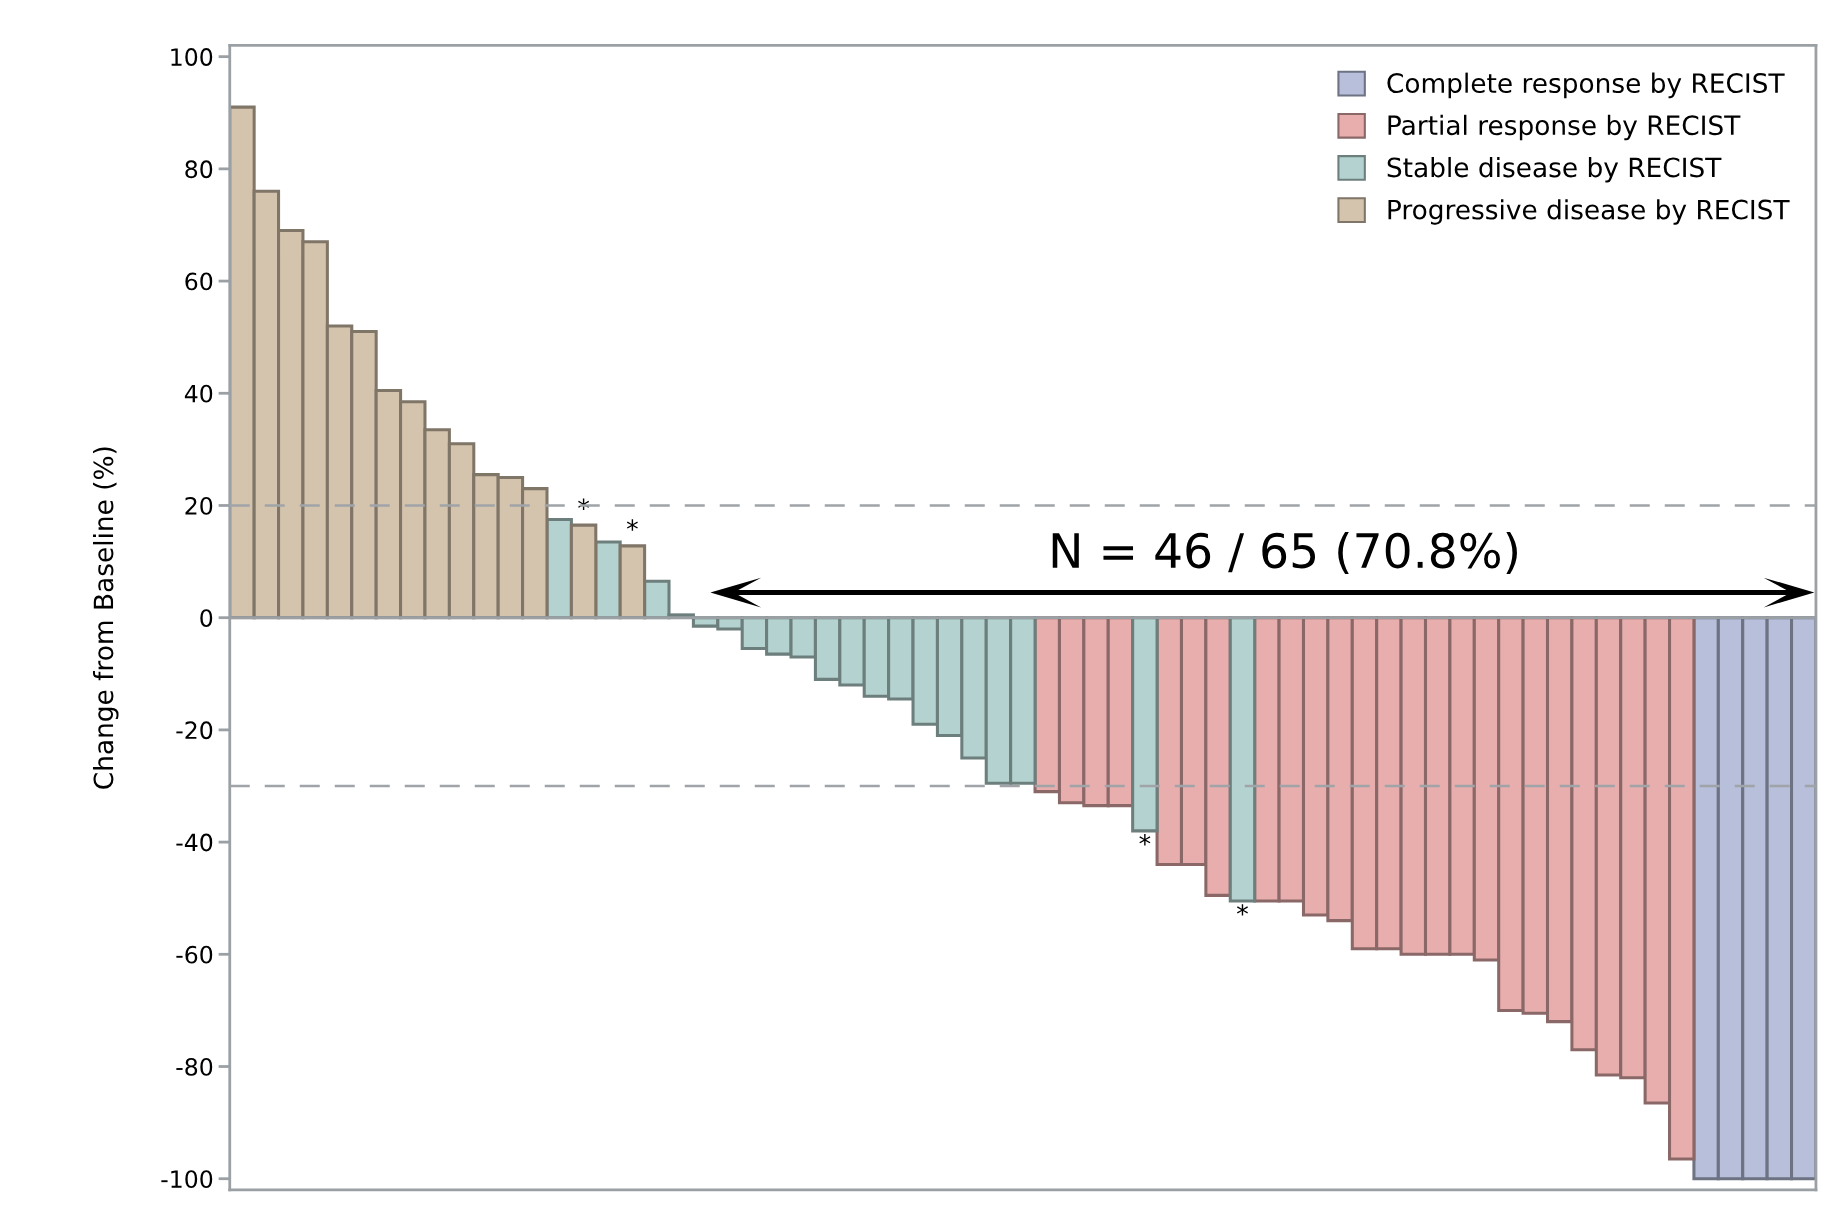 Image resolution: width=1838 pixels, height=1228 pixels. What do you see at coordinates (194, 842) in the screenshot?
I see `y-tick-label: -40` at bounding box center [194, 842].